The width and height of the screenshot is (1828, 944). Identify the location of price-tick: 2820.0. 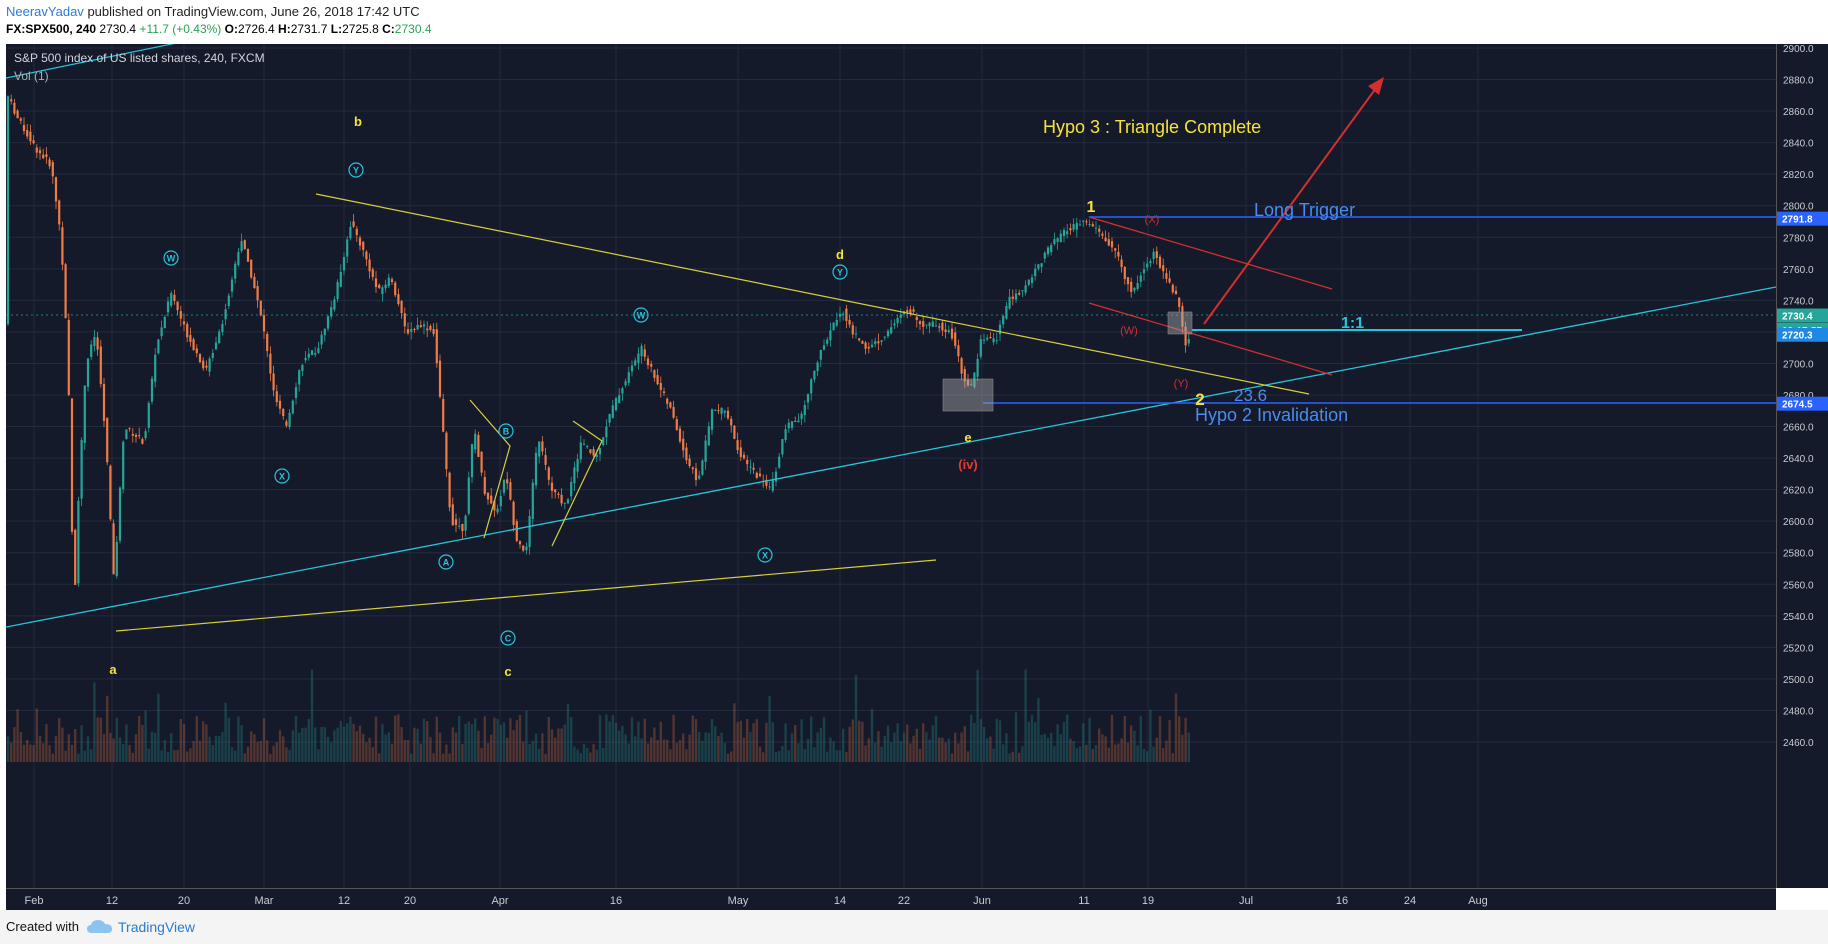
(1798, 175).